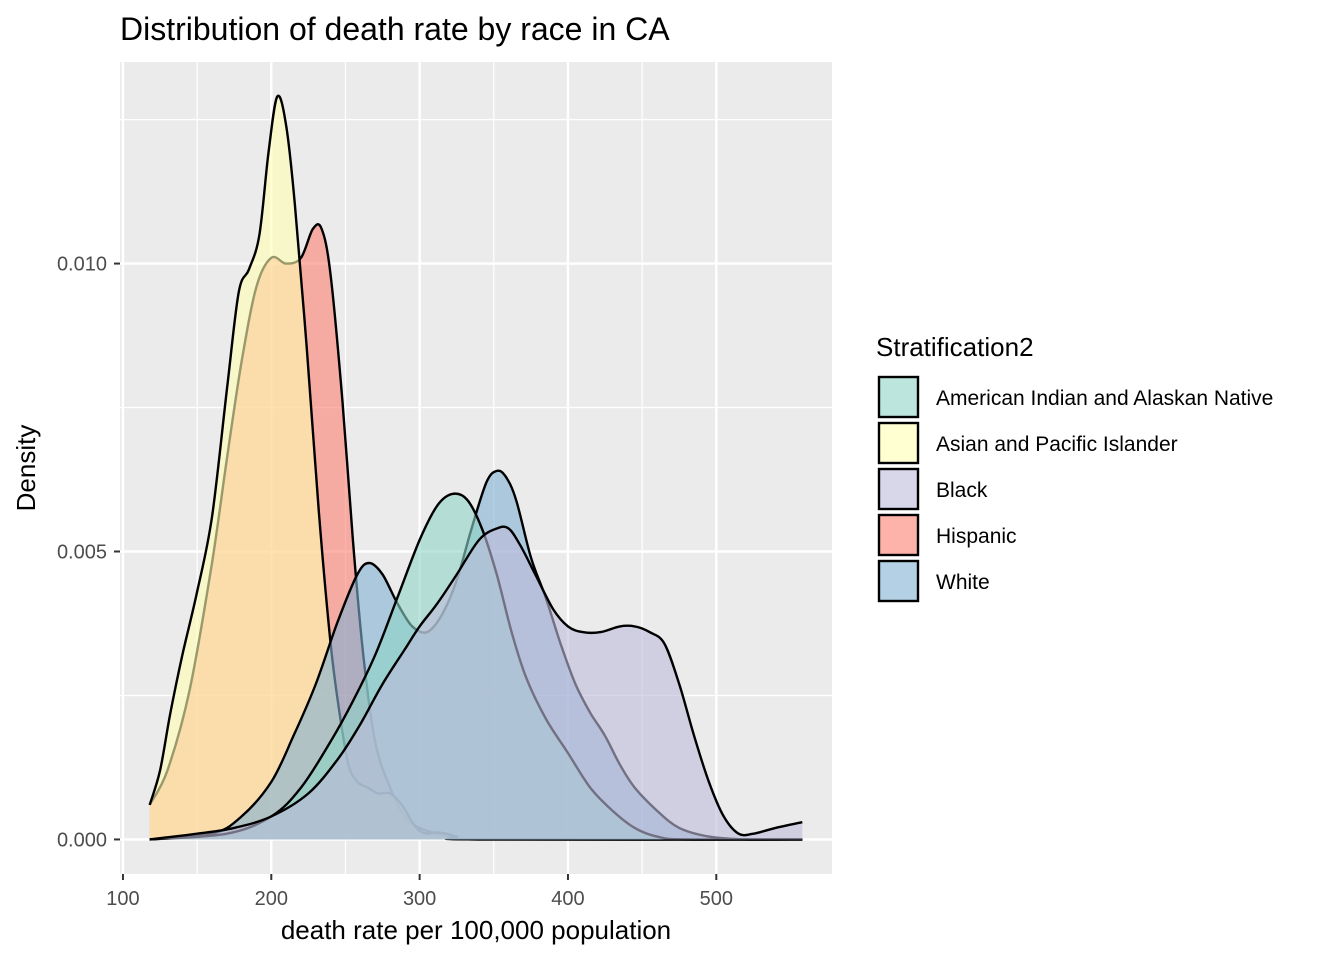  What do you see at coordinates (716, 899) in the screenshot?
I see `x-tick-label: 500` at bounding box center [716, 899].